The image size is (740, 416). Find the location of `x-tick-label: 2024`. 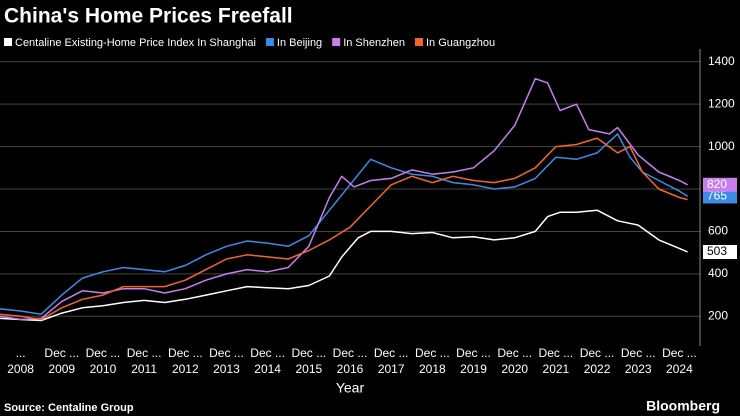

x-tick-label: 2024 is located at coordinates (679, 369).